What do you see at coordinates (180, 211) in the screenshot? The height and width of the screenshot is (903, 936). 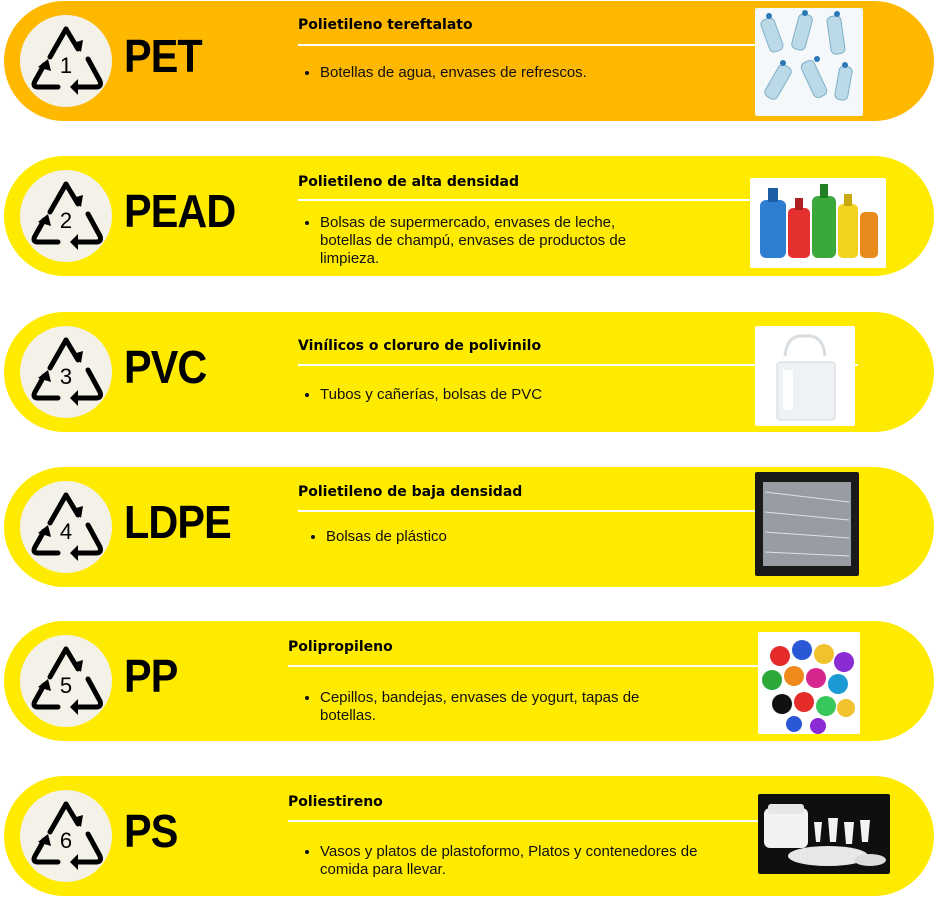 I see `plastic-code: PEAD` at bounding box center [180, 211].